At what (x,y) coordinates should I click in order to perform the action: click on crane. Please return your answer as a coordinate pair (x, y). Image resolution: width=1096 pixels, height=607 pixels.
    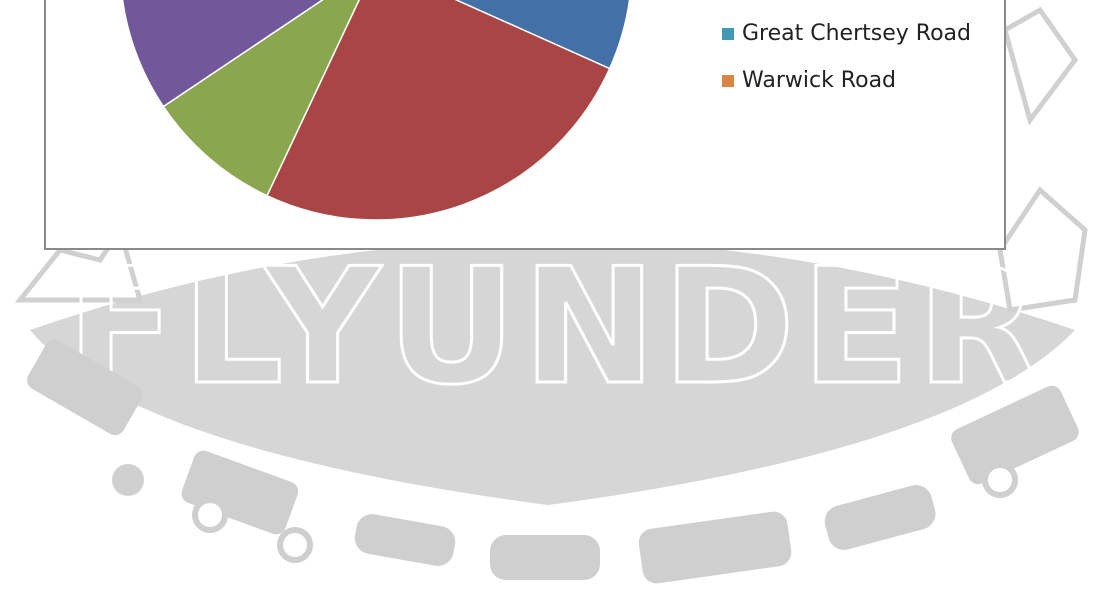
    Looking at the image, I should click on (1040, 66).